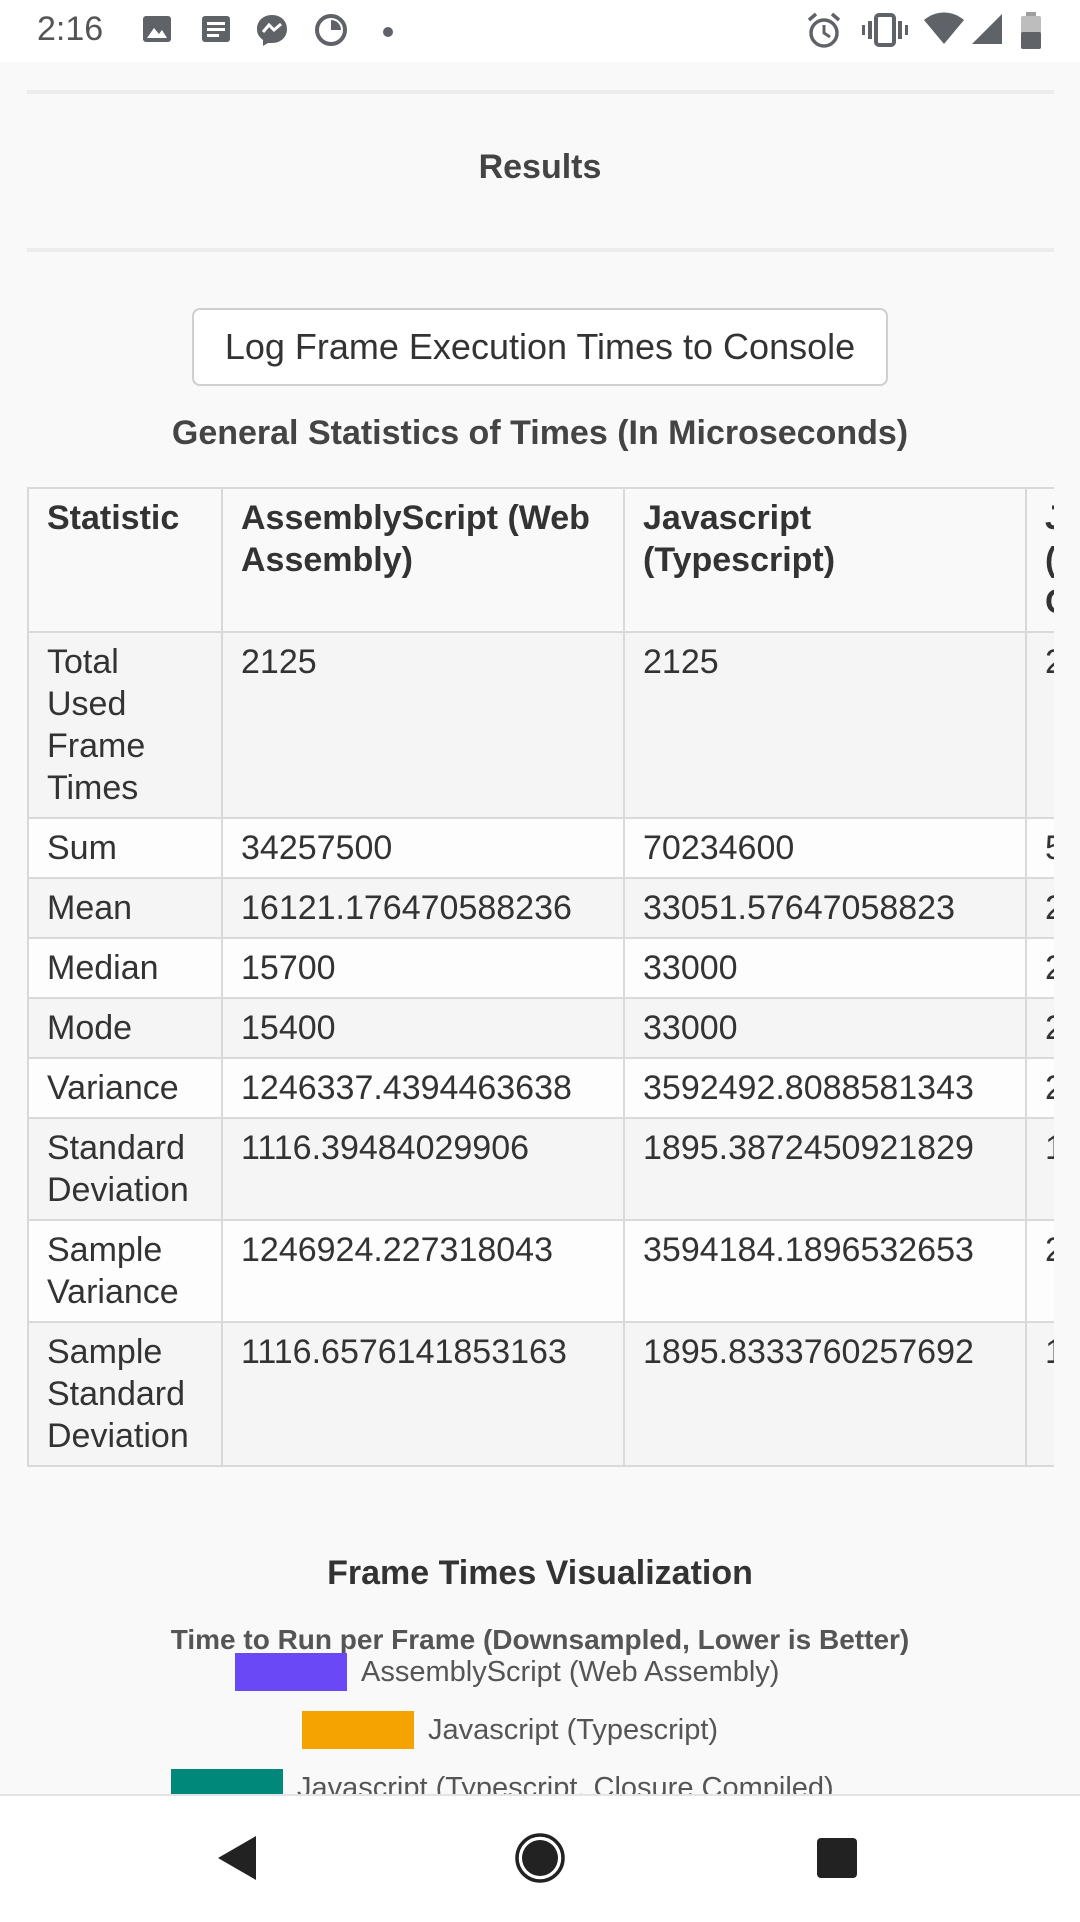 The image size is (1080, 1922). What do you see at coordinates (125, 1394) in the screenshot?
I see `cell-statistic: Sample Standard Deviation` at bounding box center [125, 1394].